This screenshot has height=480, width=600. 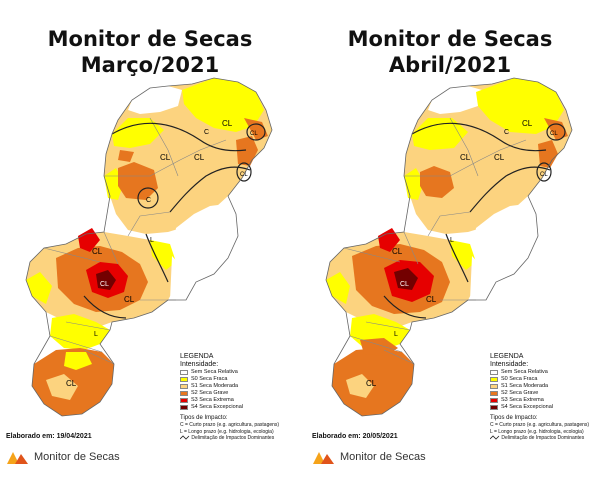 What do you see at coordinates (197, 356) in the screenshot?
I see `legend-title: LEGENDA` at bounding box center [197, 356].